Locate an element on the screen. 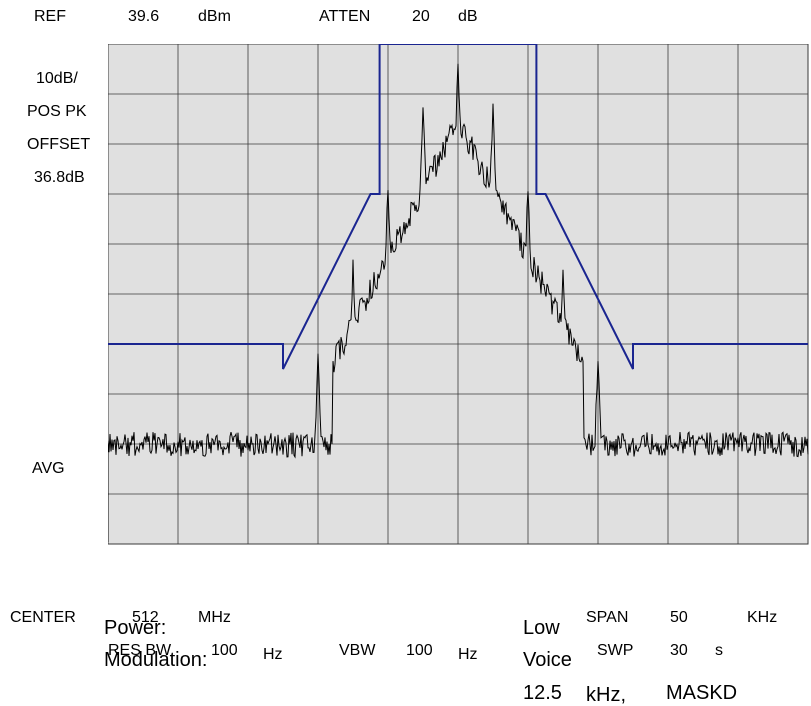 This screenshot has height=706, width=811. ref-unit: dBm is located at coordinates (214, 16).